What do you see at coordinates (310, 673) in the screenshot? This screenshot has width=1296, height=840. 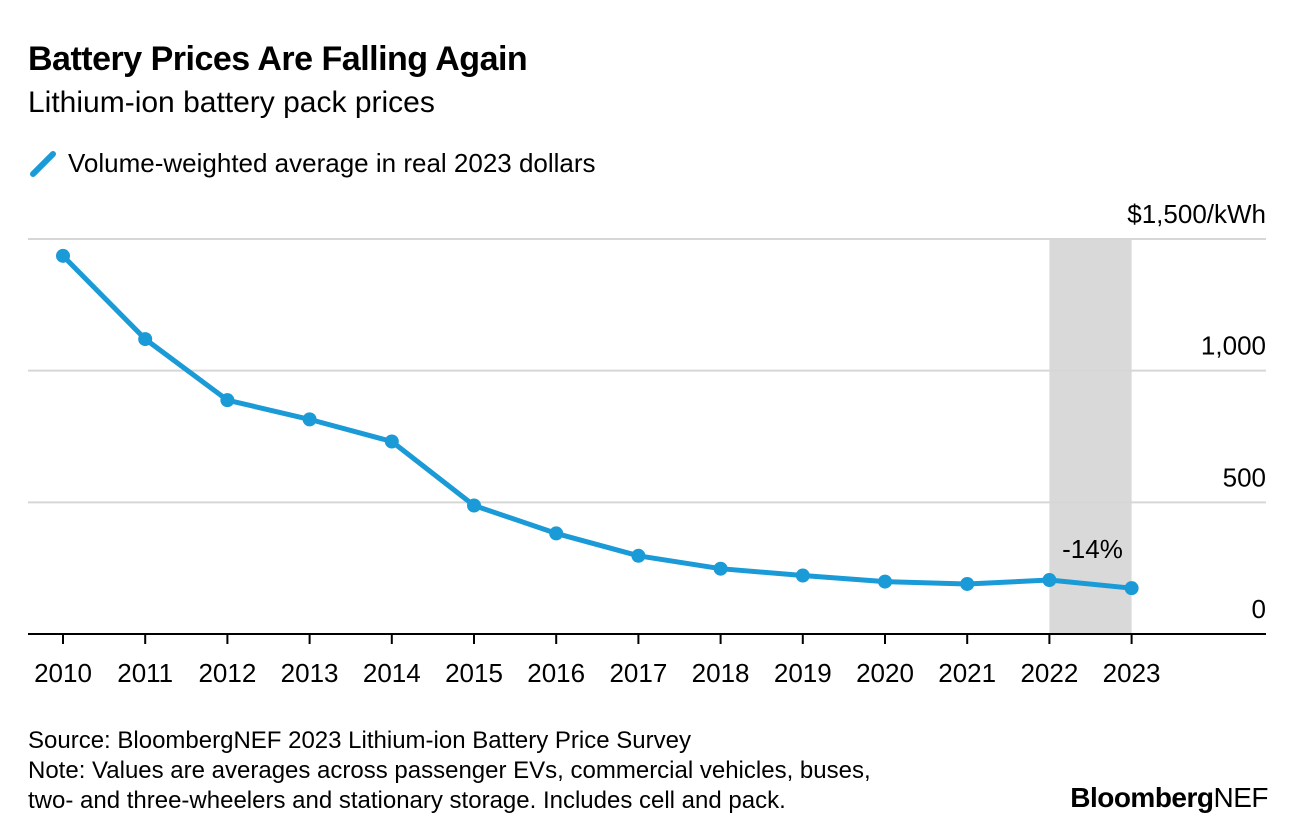 I see `x-tick-label: 2013` at bounding box center [310, 673].